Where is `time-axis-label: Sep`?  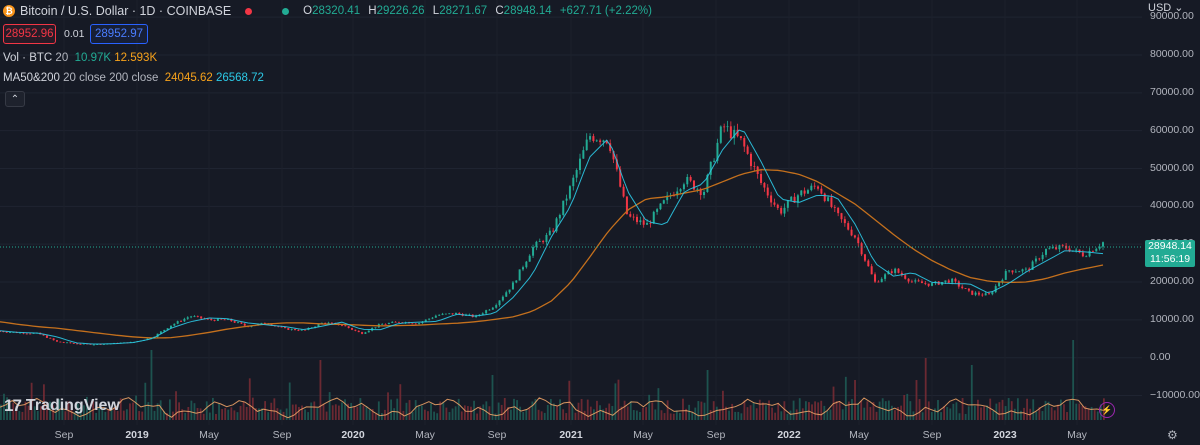 time-axis-label: Sep is located at coordinates (282, 435).